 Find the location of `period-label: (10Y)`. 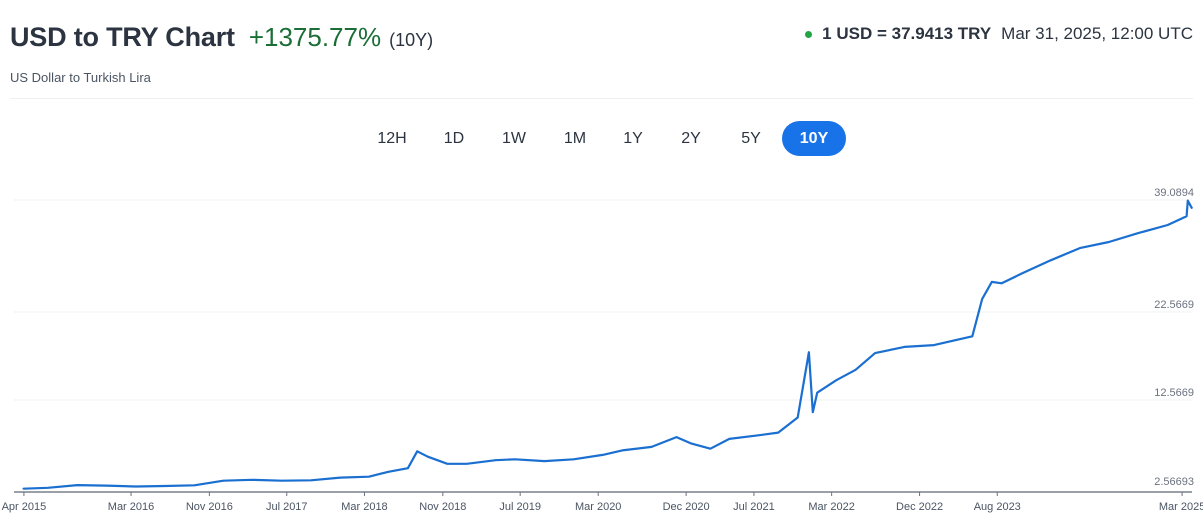

period-label: (10Y) is located at coordinates (411, 40).